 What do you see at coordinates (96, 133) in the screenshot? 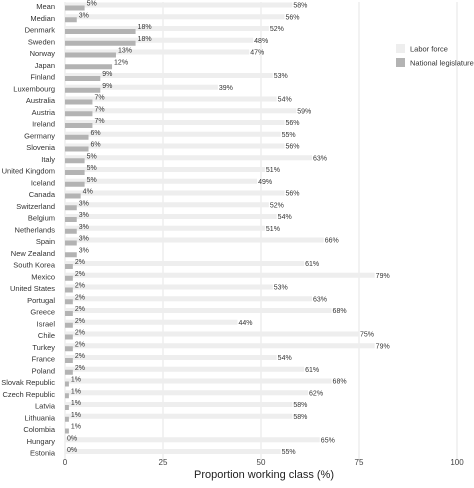
I see `data-label-national-legislature: 6%` at bounding box center [96, 133].